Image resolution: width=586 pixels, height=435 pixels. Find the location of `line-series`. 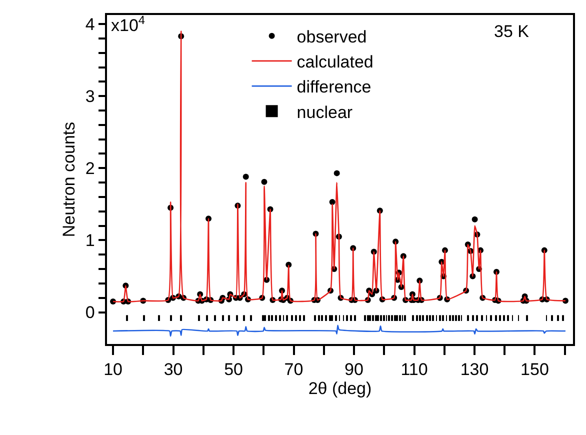

line-series is located at coordinates (339, 330).